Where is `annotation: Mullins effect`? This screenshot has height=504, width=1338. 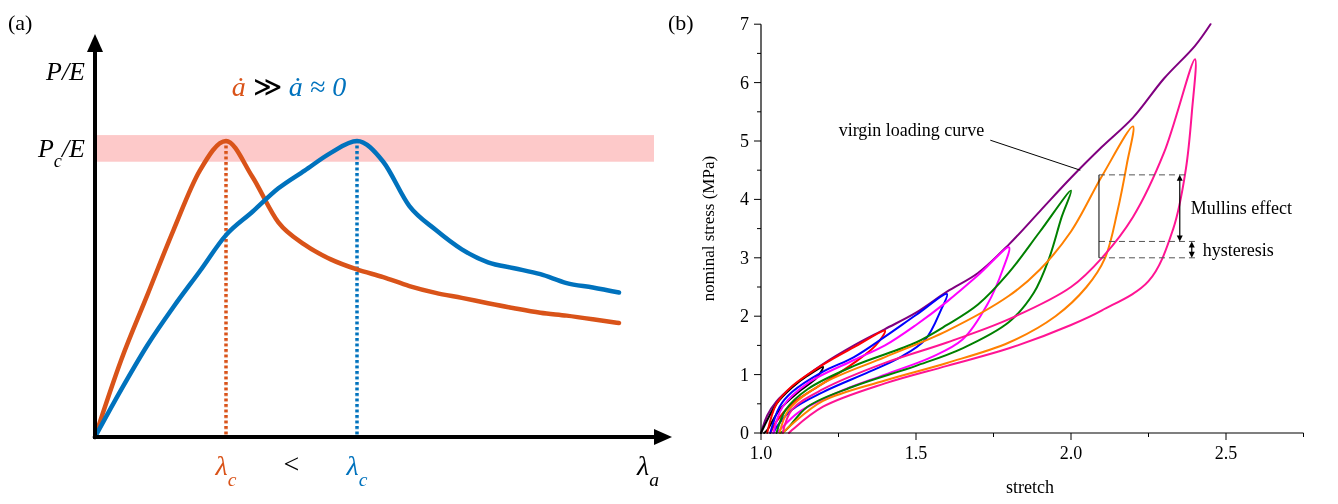
annotation: Mullins effect is located at coordinates (1241, 208).